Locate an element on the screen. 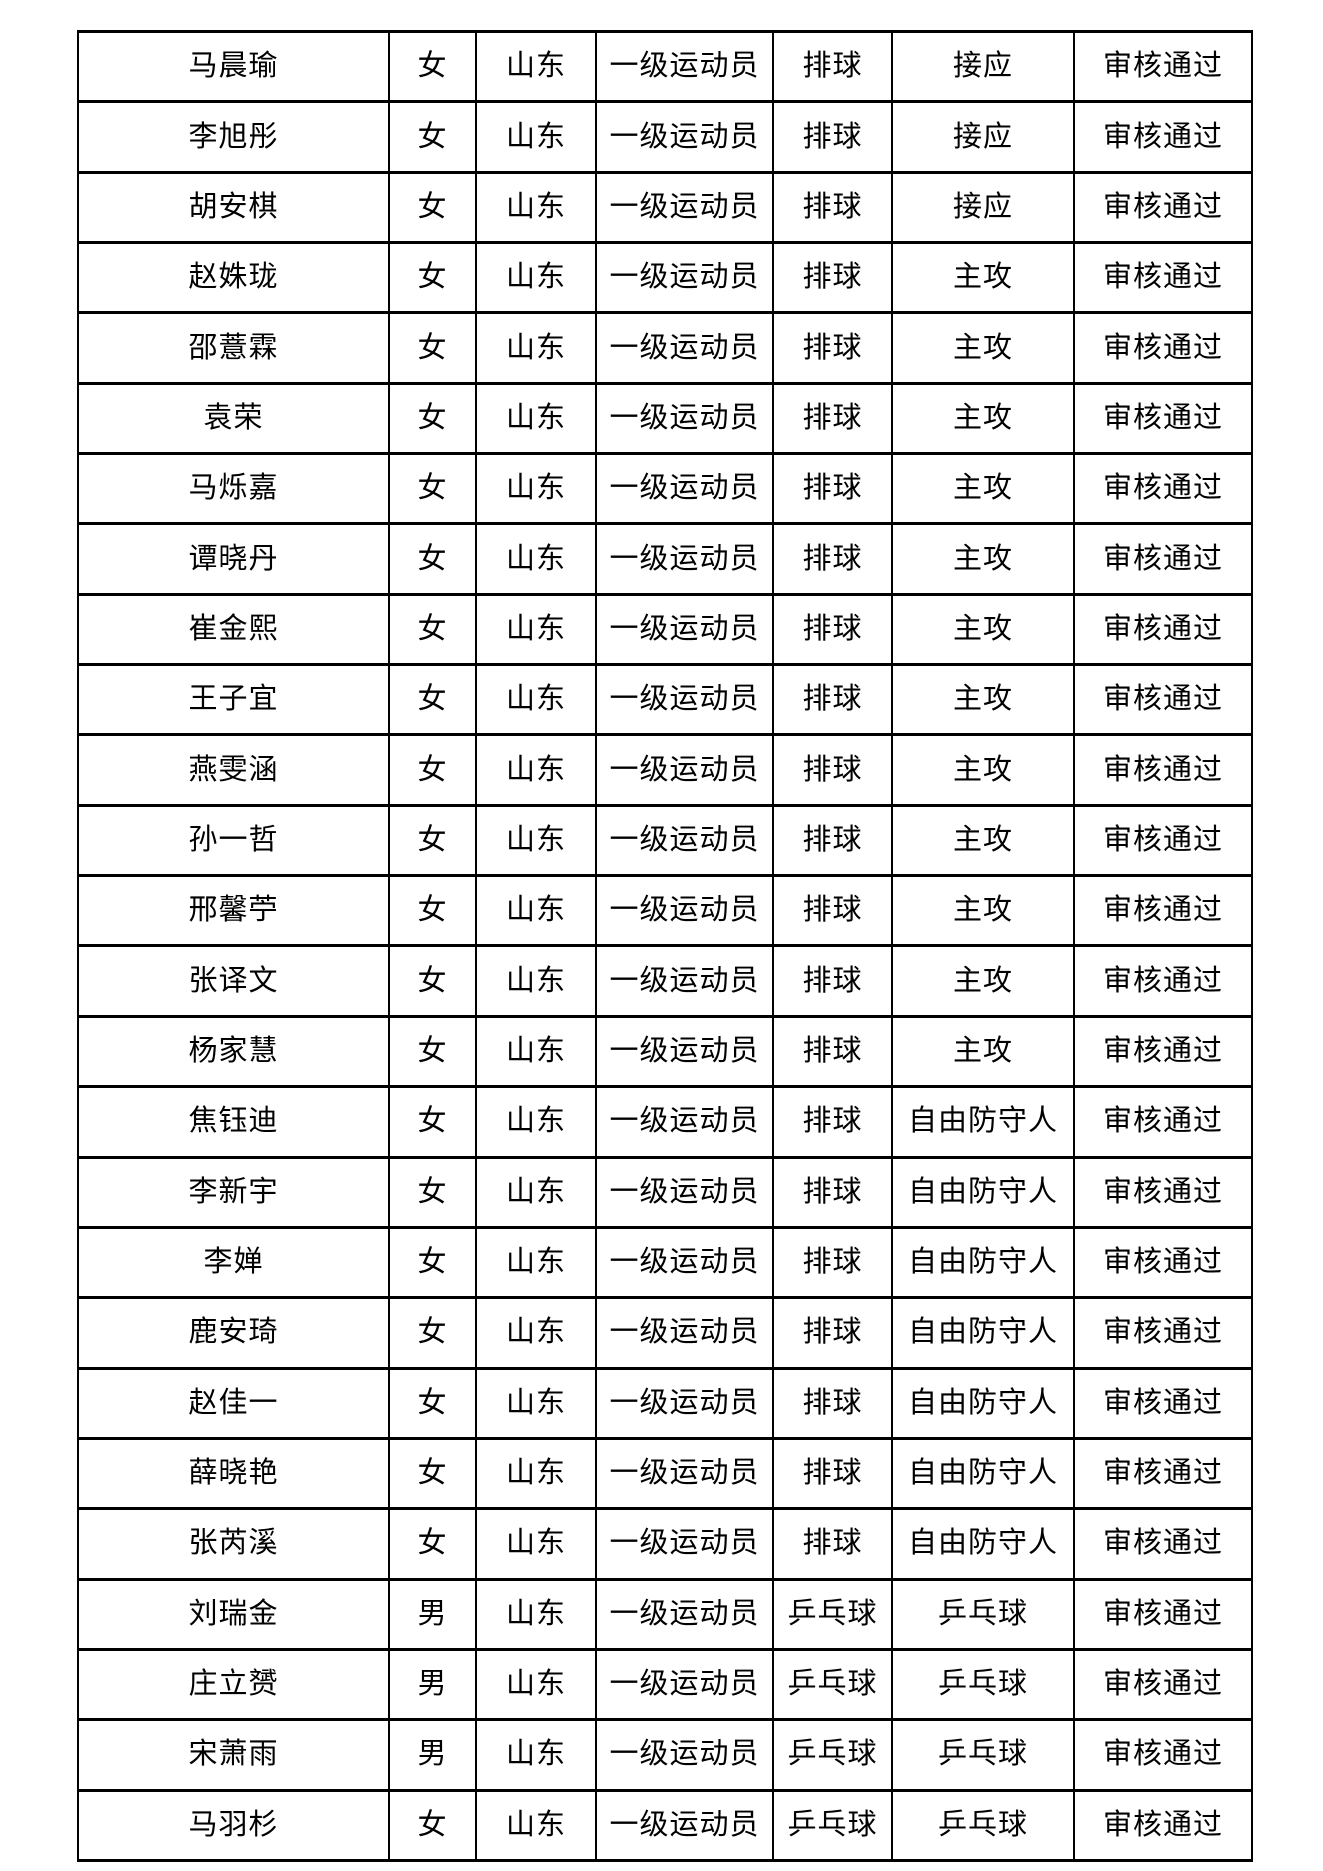 This screenshot has height=1871, width=1323. table-row: 谭晓丹女山东 一级运动员 排球 主攻 审核通过 is located at coordinates (665, 559).